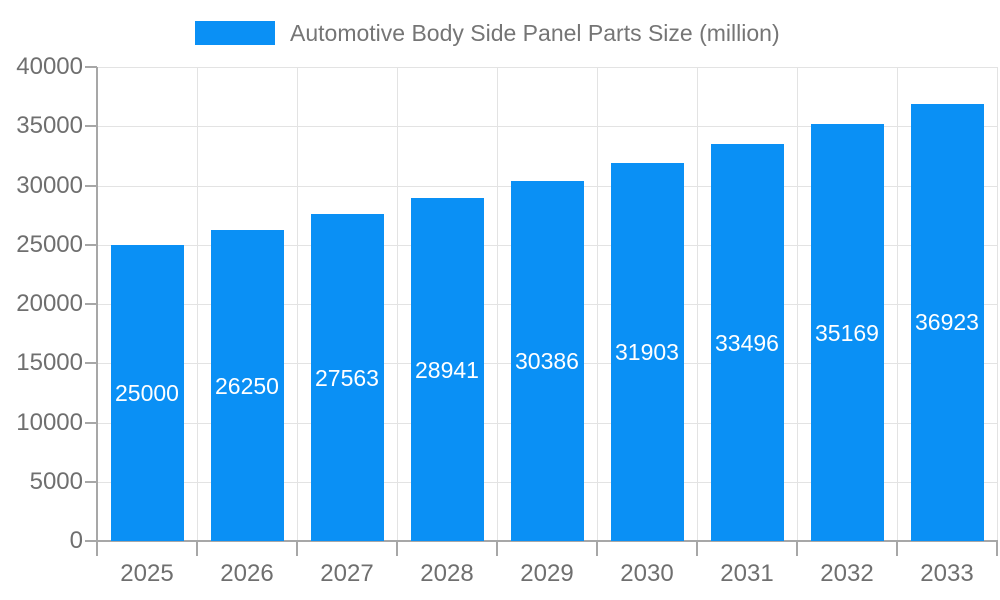 This screenshot has width=1000, height=600. I want to click on x-axis-line, so click(547, 541).